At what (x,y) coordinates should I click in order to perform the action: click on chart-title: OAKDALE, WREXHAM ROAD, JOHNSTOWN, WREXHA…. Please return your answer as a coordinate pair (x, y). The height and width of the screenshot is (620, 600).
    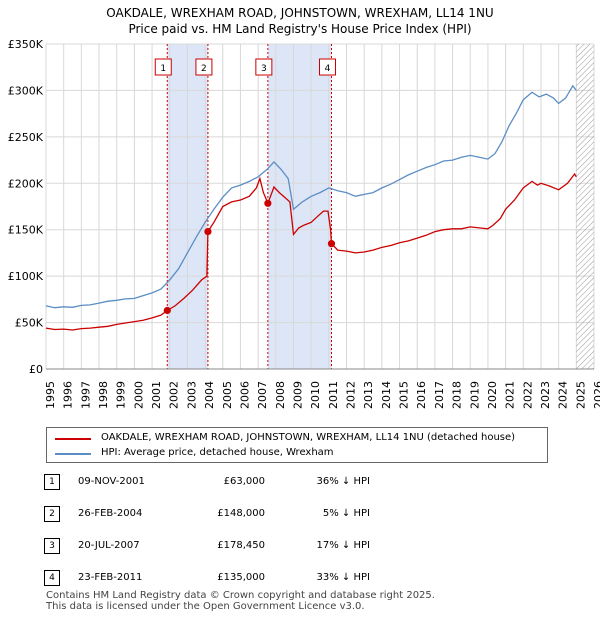
    Looking at the image, I should click on (300, 13).